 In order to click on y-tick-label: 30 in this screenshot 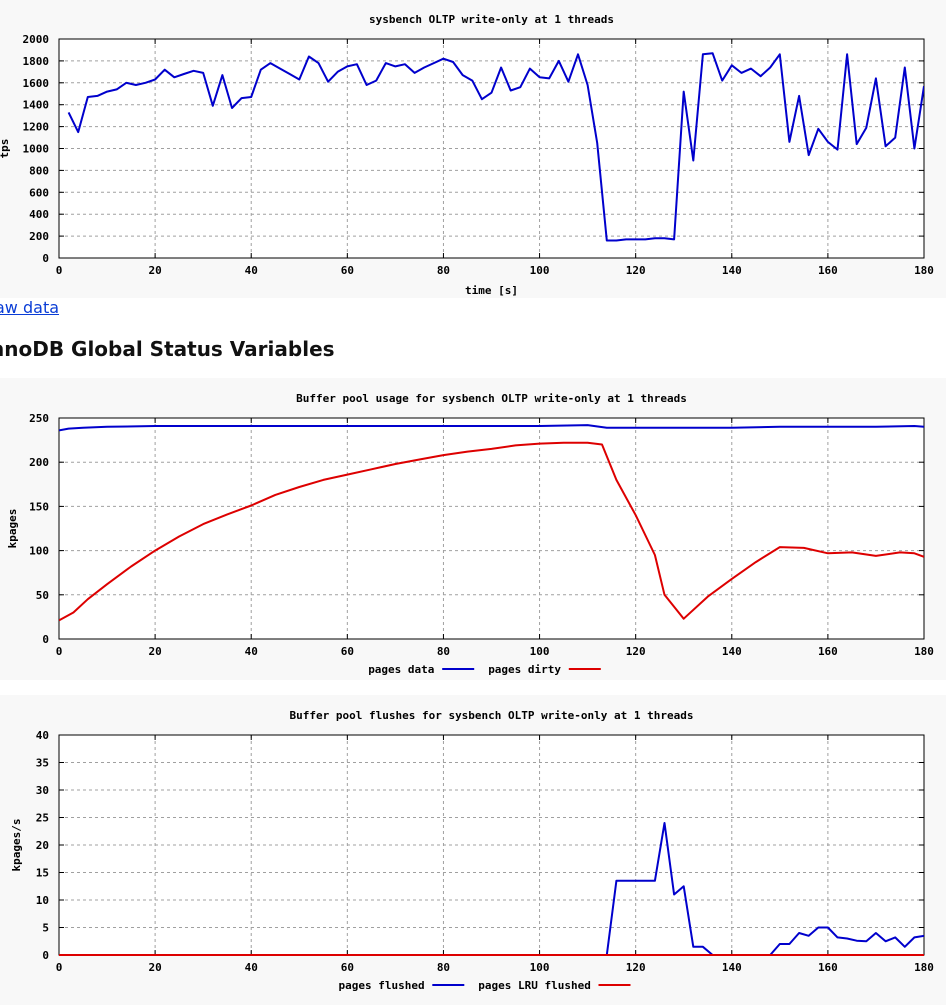, I will do `click(42, 790)`.